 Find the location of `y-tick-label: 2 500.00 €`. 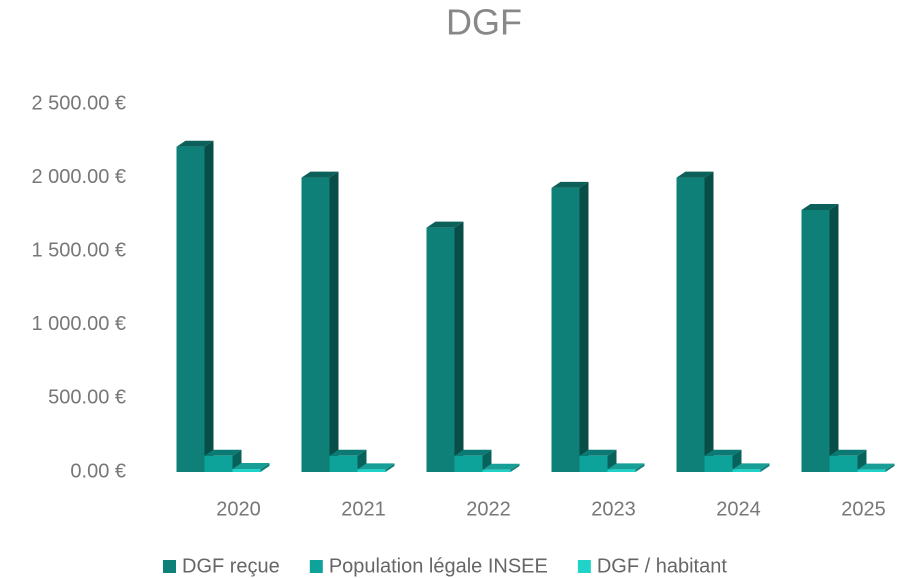

y-tick-label: 2 500.00 € is located at coordinates (78, 103).